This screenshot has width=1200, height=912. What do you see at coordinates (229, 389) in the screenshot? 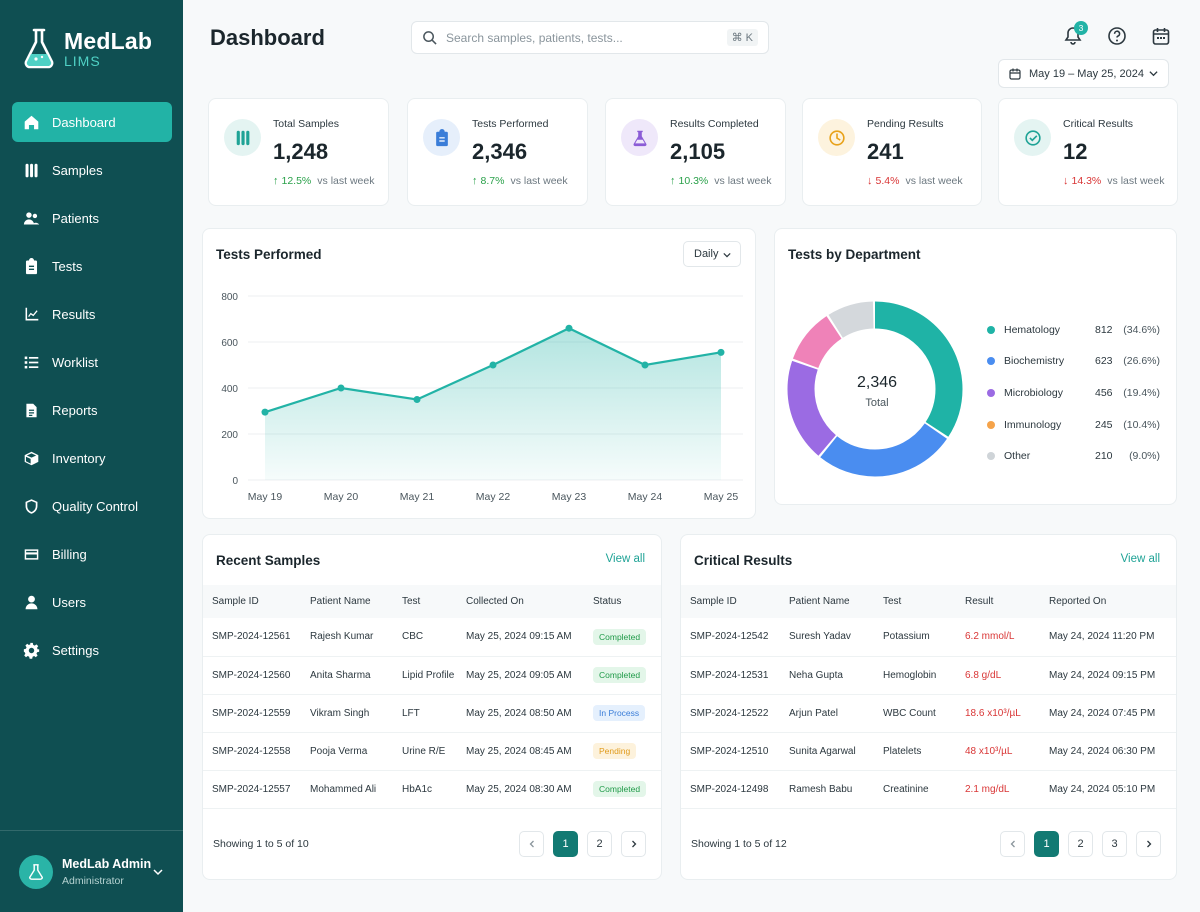
I see `y-tick-label: 400` at bounding box center [229, 389].